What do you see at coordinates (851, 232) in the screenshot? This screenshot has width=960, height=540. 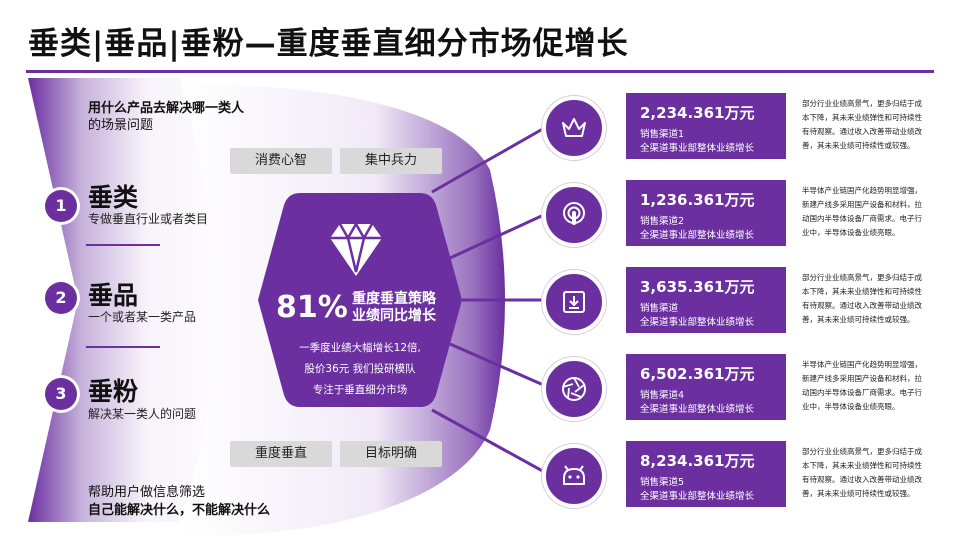 I see `channel-note-2-line4: 业中，半导体设备业绩亮眼。` at bounding box center [851, 232].